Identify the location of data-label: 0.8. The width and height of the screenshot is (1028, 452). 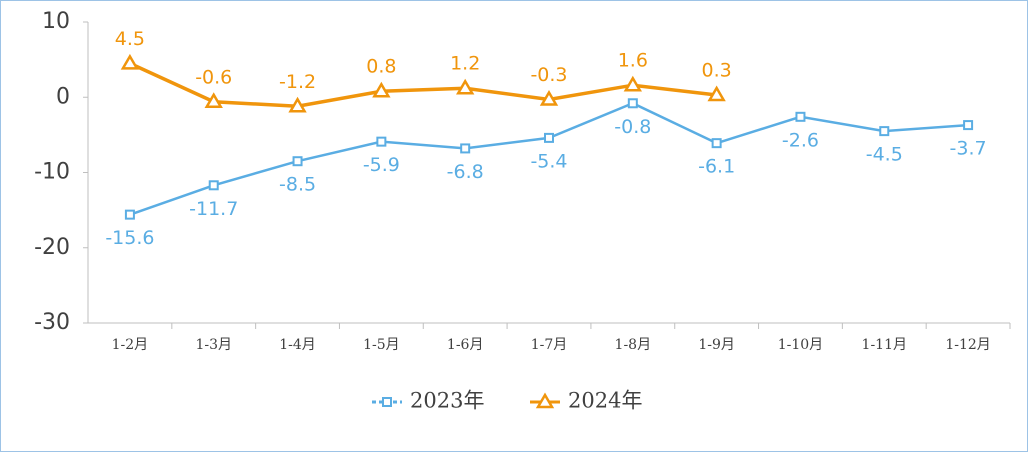
(381, 67).